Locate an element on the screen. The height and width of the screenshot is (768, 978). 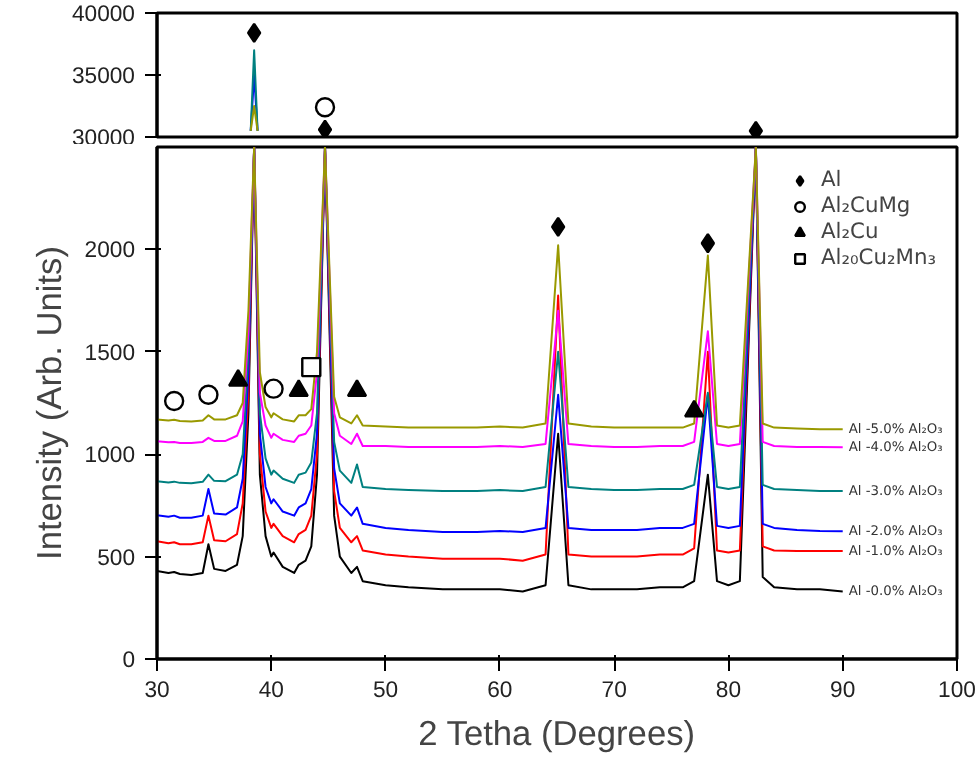
x-tick-label: 40 is located at coordinates (271, 691).